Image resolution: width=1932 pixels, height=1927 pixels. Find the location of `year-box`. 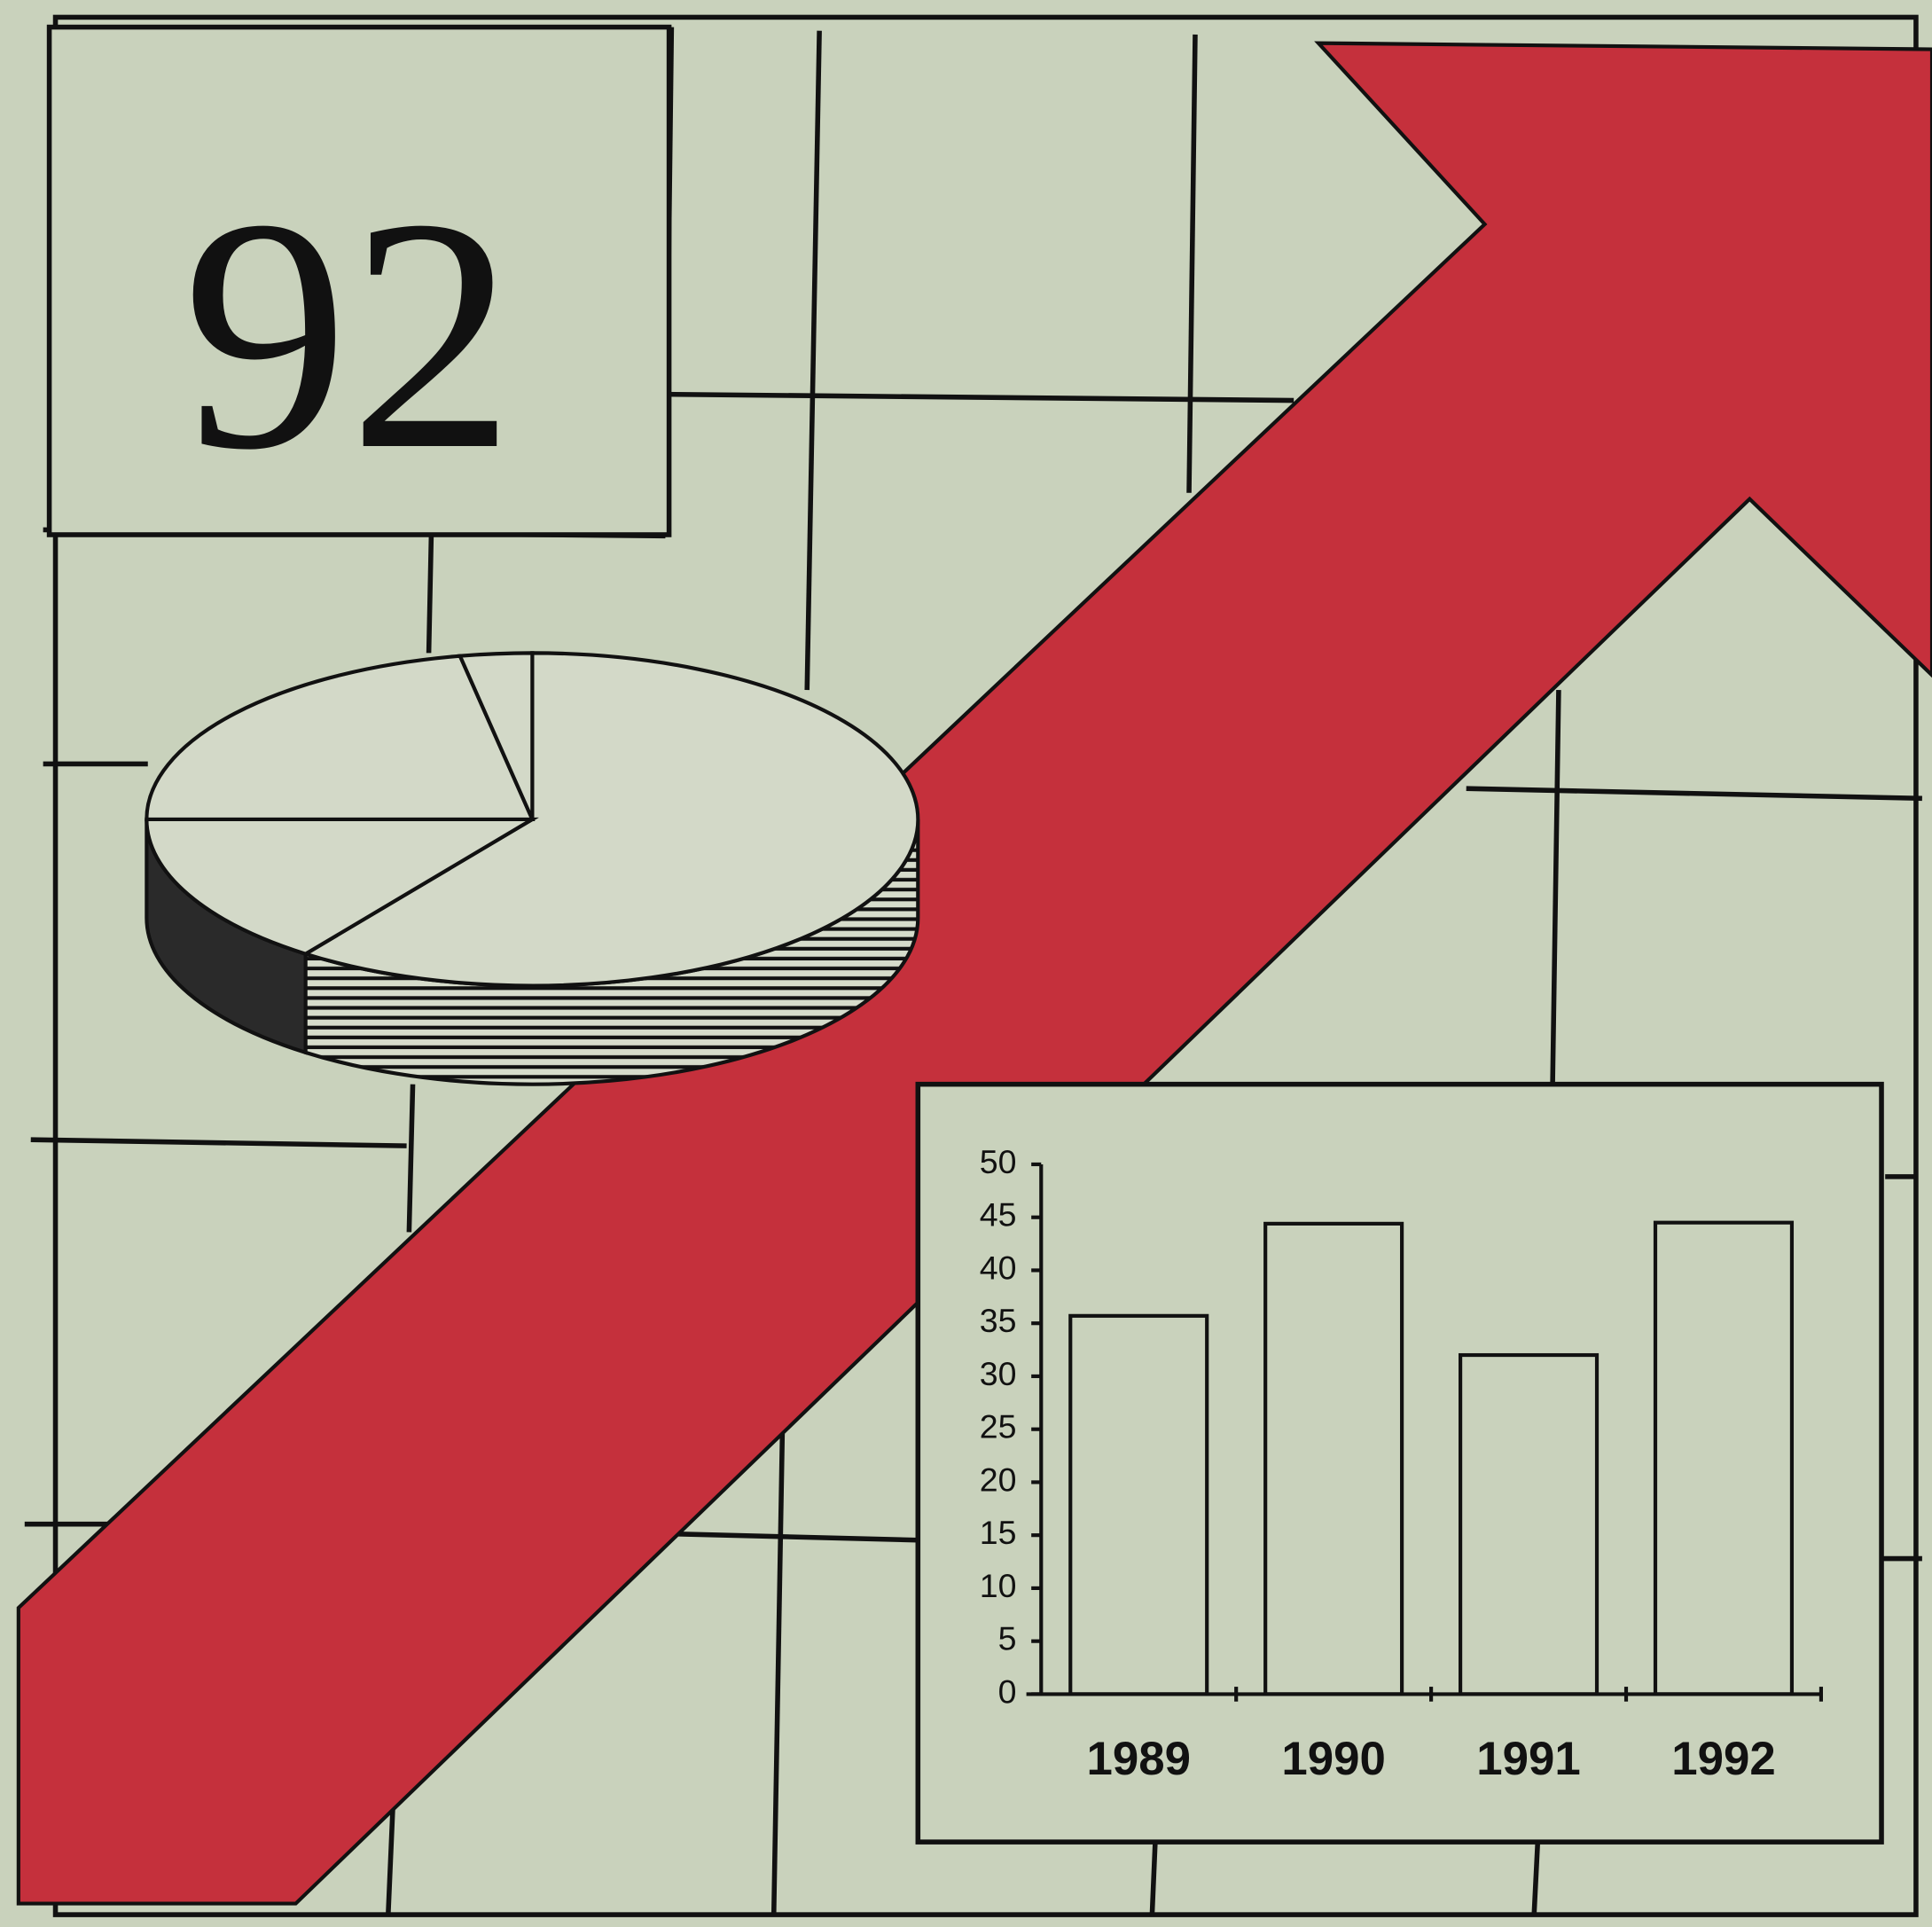

year-box is located at coordinates (359, 280).